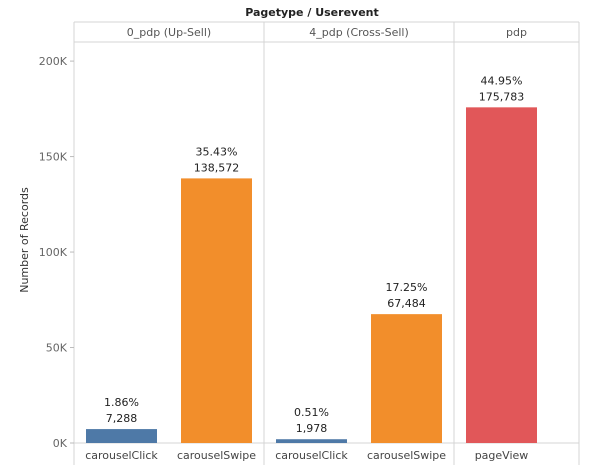 This screenshot has width=598, height=471. Describe the element at coordinates (312, 428) in the screenshot. I see `data-label-value: 1,978` at that location.